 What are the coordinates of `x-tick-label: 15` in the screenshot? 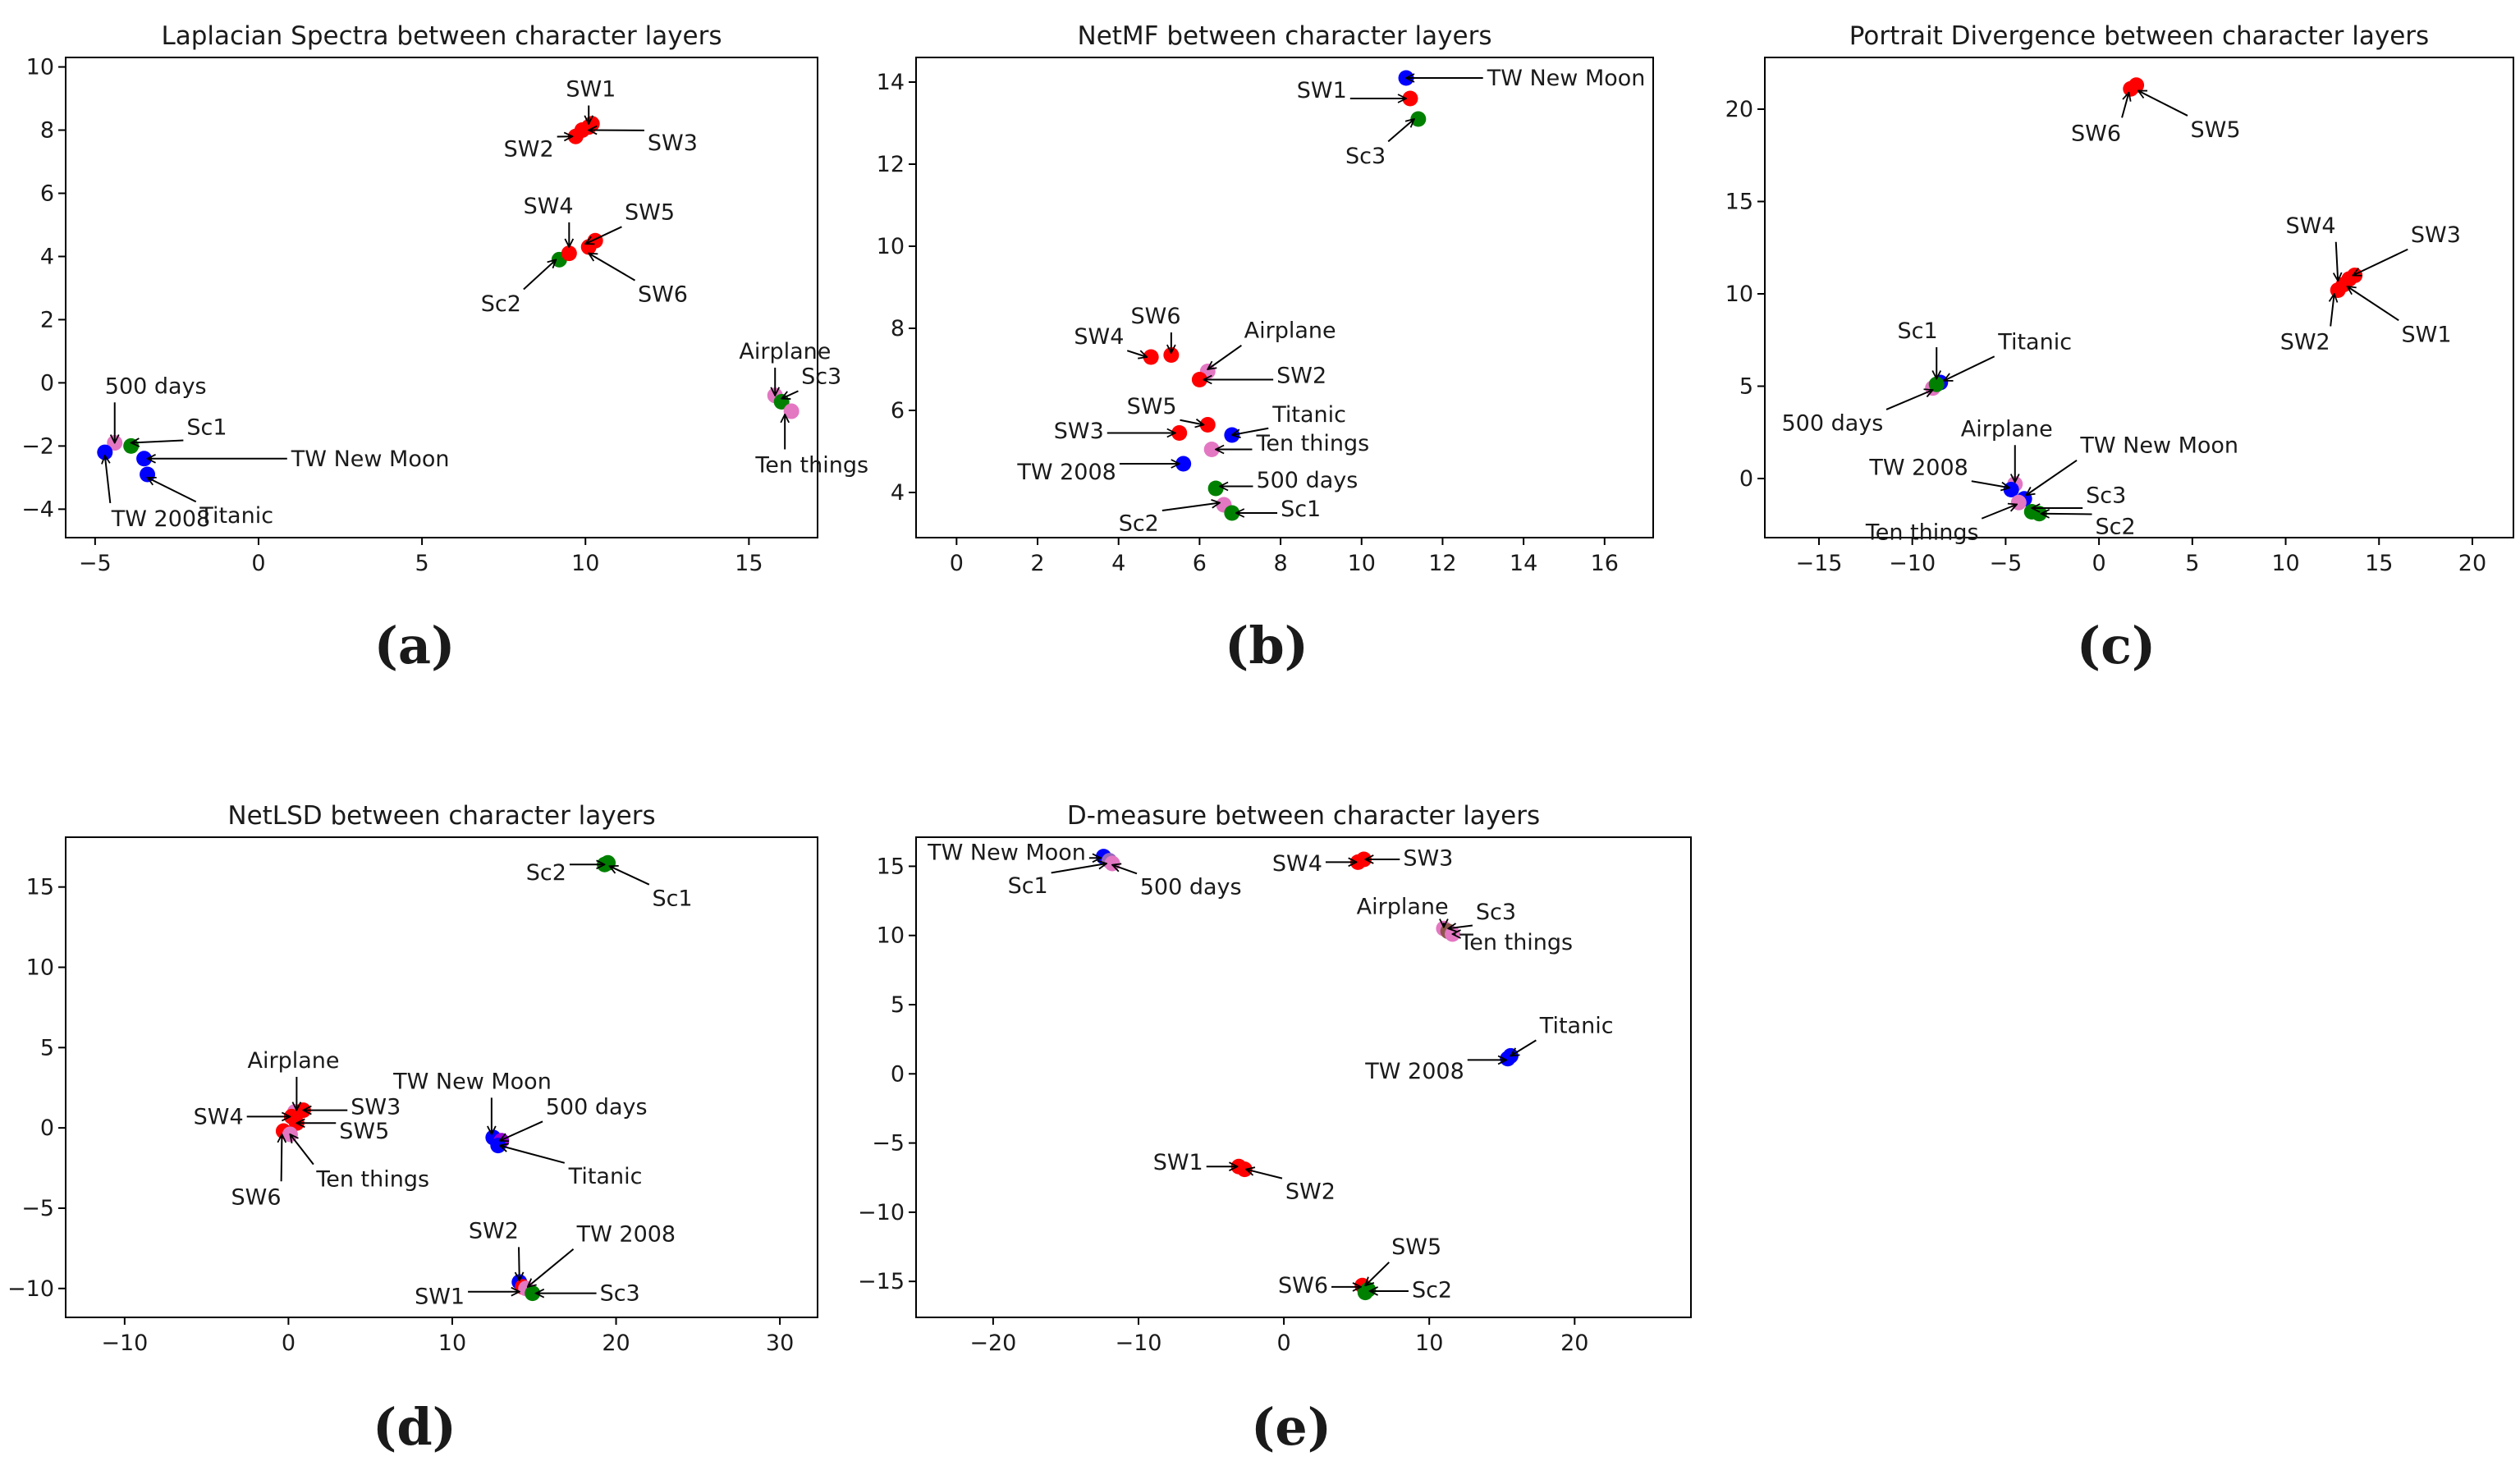 It's located at (2379, 563).